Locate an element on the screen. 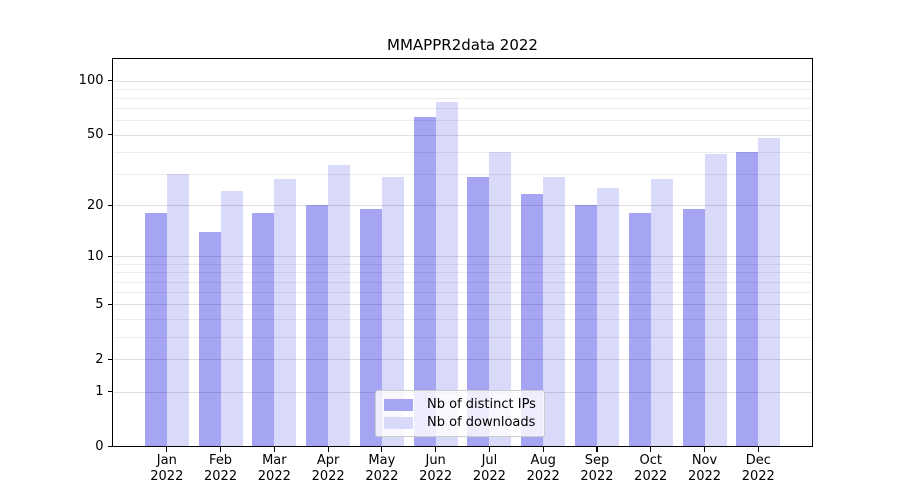 The image size is (900, 500). legend-row-downloads: Nb of downloads is located at coordinates (460, 422).